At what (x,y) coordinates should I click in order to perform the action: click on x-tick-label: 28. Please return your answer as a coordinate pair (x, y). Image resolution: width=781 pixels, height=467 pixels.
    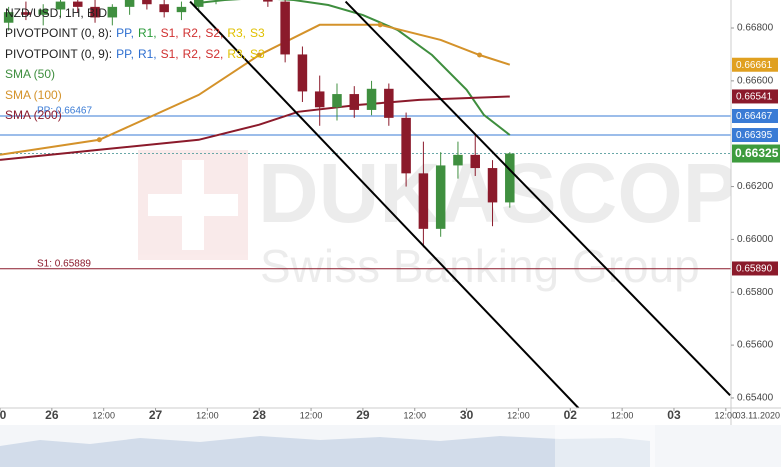
    Looking at the image, I should click on (260, 415).